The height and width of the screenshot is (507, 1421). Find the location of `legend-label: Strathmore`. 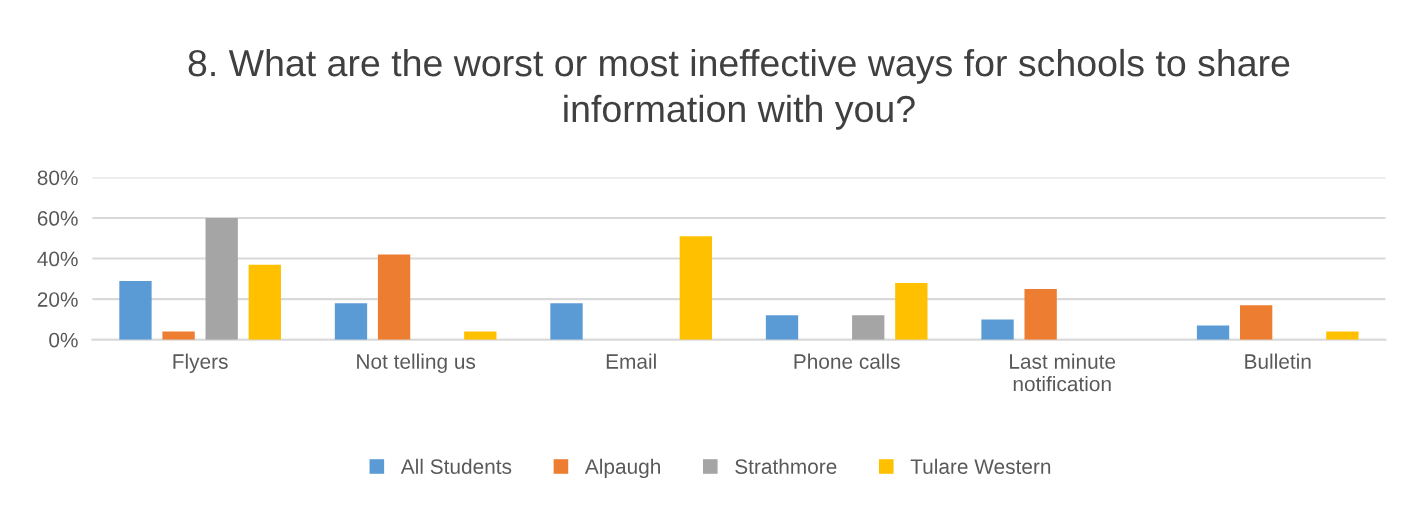

legend-label: Strathmore is located at coordinates (786, 466).